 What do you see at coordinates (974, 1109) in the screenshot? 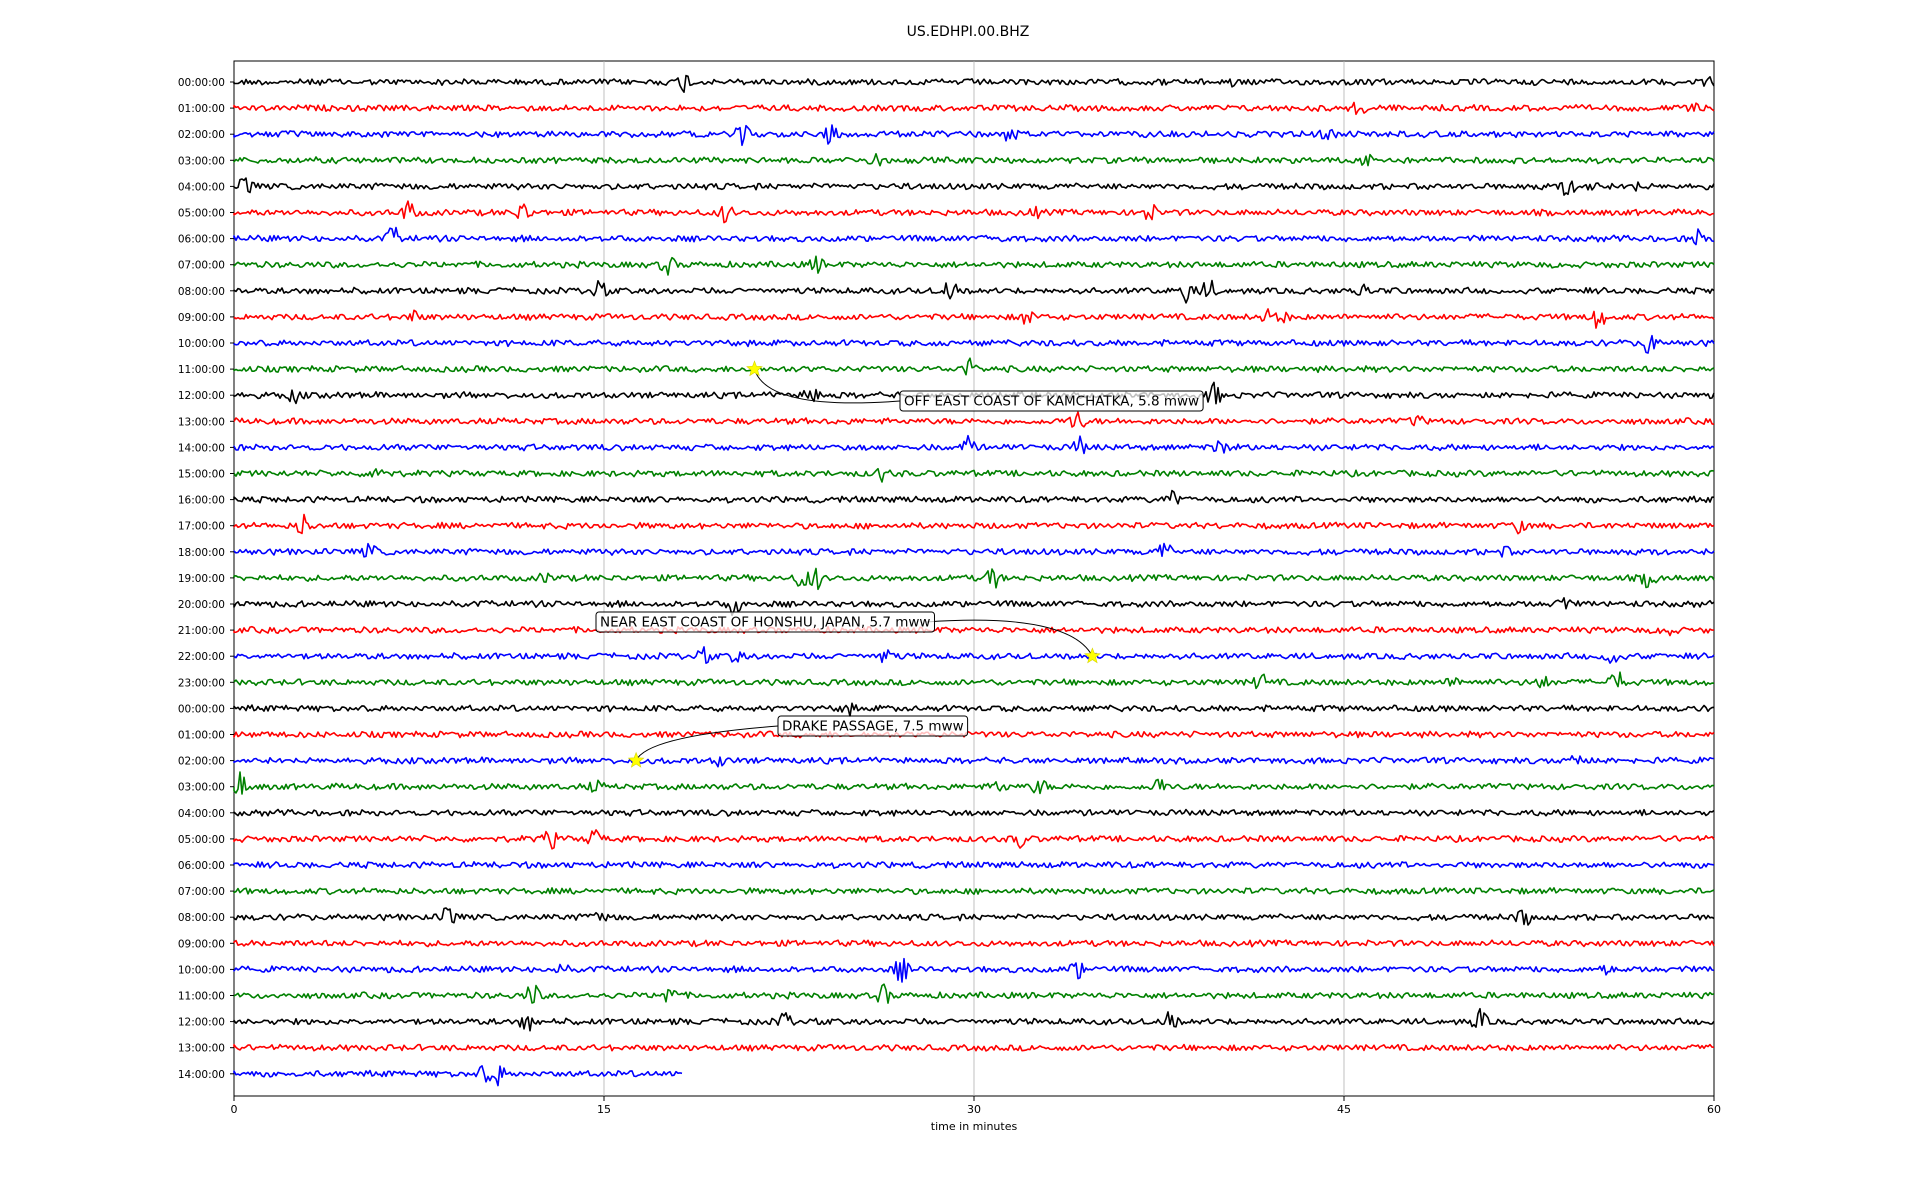
I see `x-tick-label: 30` at bounding box center [974, 1109].